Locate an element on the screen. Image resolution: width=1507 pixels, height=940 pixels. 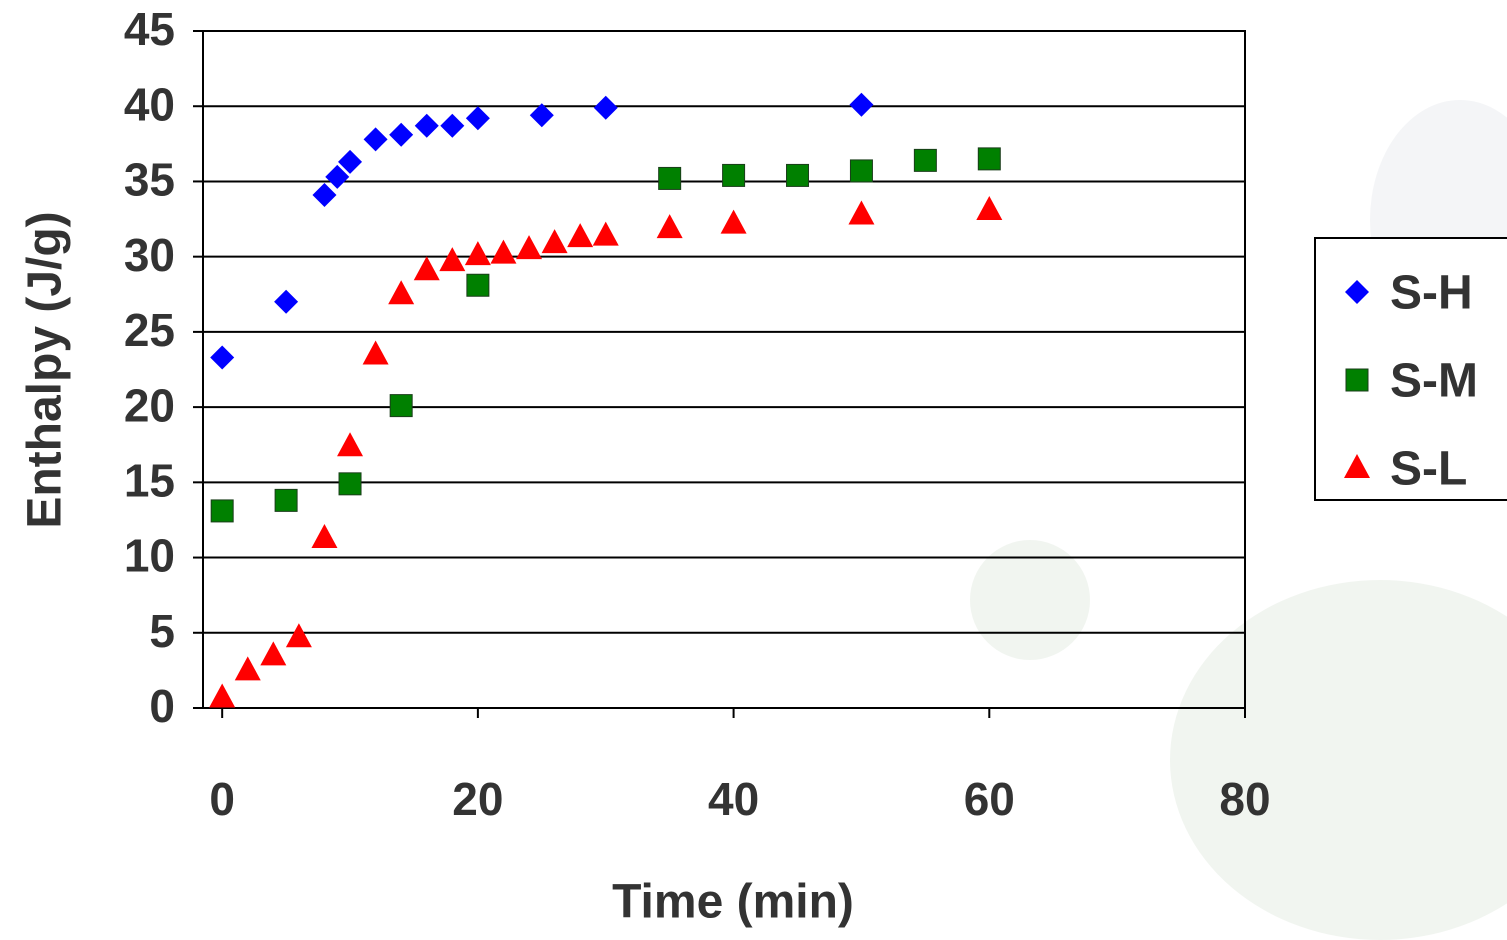
y-tick-label: 15 is located at coordinates (149, 480).